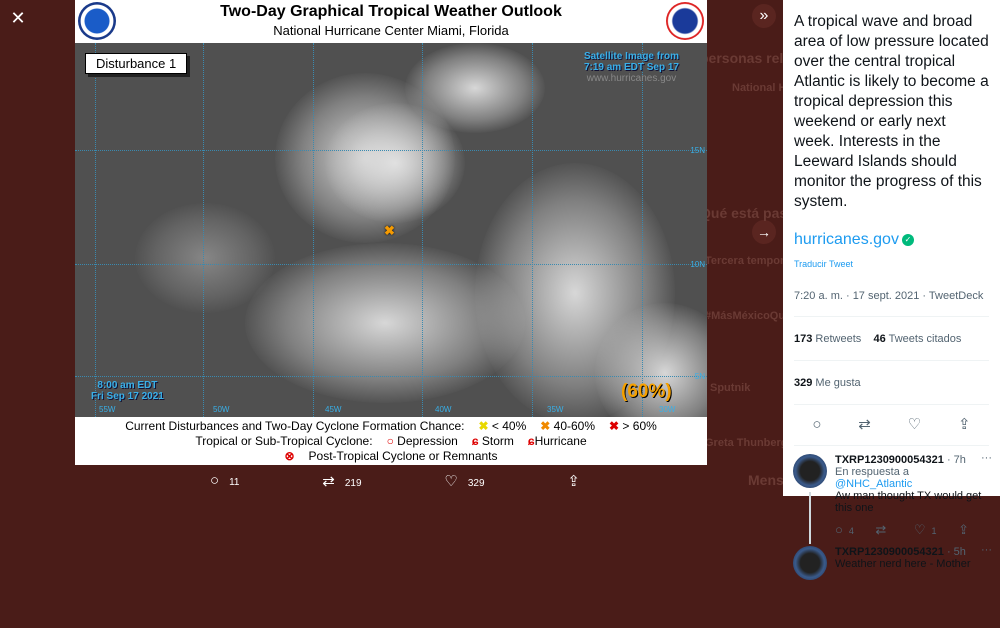 This screenshot has width=1000, height=628. Describe the element at coordinates (764, 232) in the screenshot. I see `next-arrow-icon: →` at that location.